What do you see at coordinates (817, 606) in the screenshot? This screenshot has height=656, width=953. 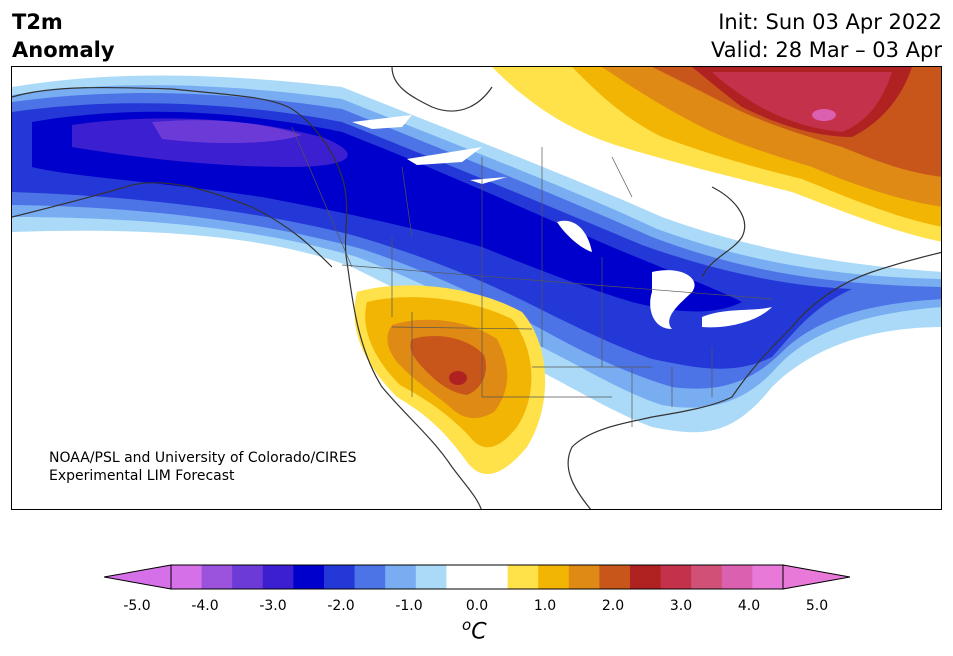 I see `colorbar-tick-label: 5.0` at bounding box center [817, 606].